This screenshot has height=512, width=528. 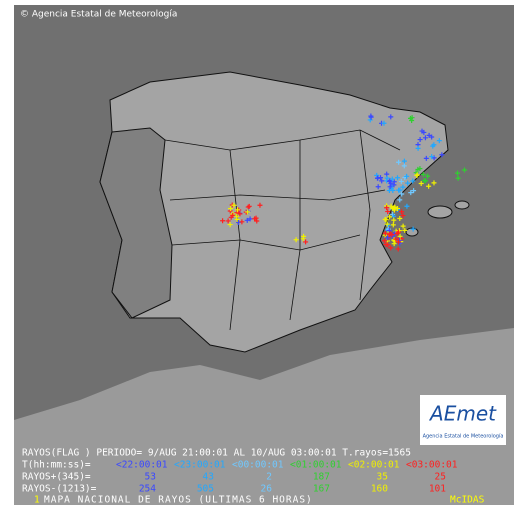 I want to click on footer-source: McIDAS, so click(x=467, y=500).